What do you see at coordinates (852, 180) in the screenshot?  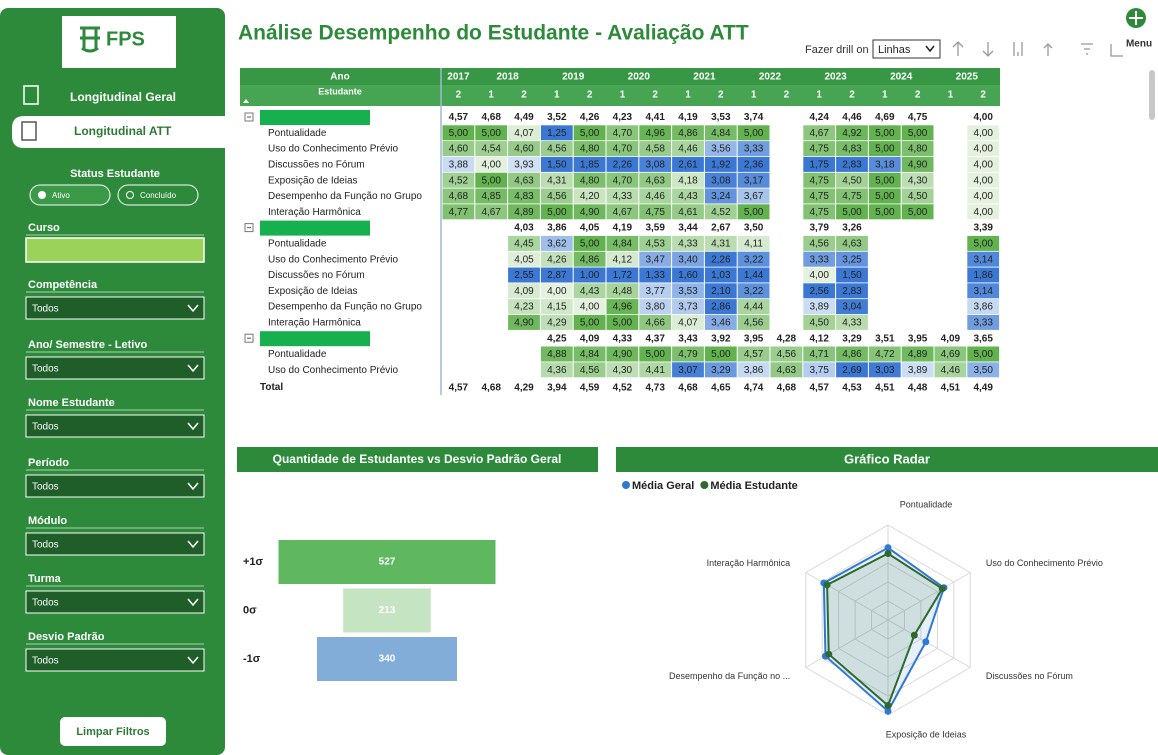 I see `cell-value: 4,50` at bounding box center [852, 180].